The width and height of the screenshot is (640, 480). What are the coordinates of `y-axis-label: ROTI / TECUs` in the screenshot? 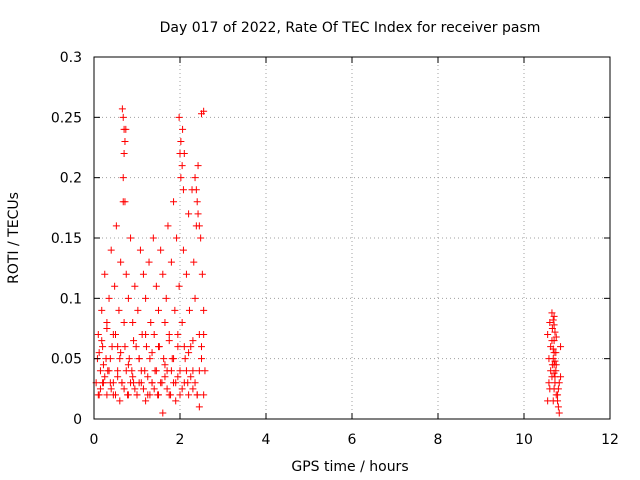 It's located at (14, 238).